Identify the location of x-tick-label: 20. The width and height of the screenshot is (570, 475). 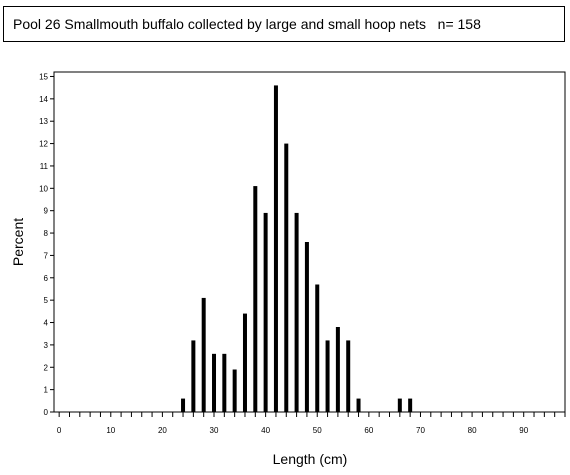
(162, 430).